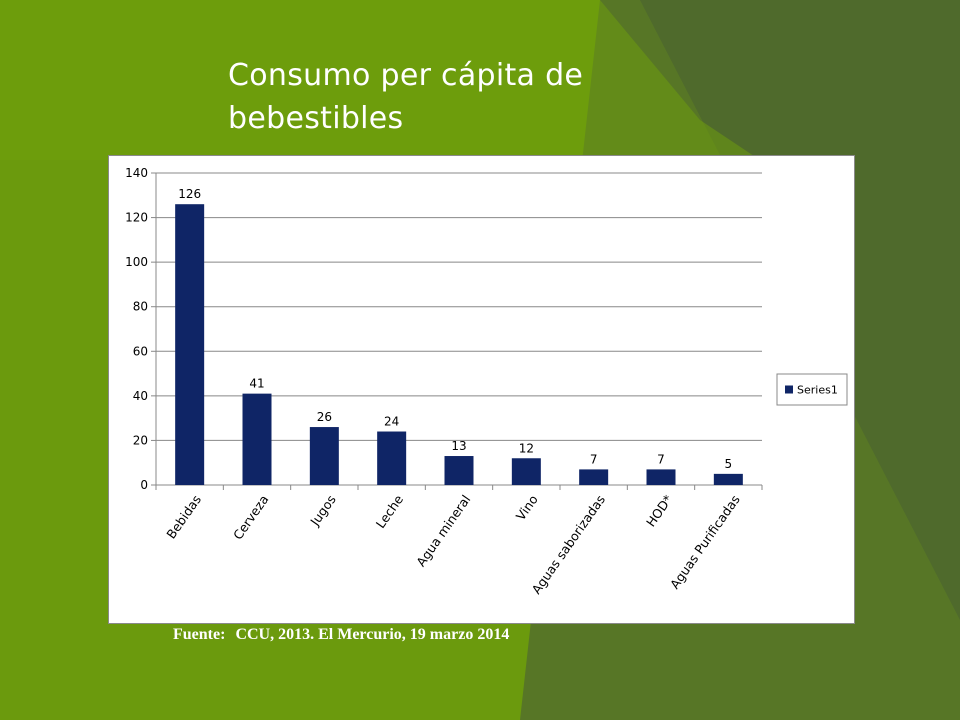  I want to click on slide-title-line-2: bebestibles, so click(316, 118).